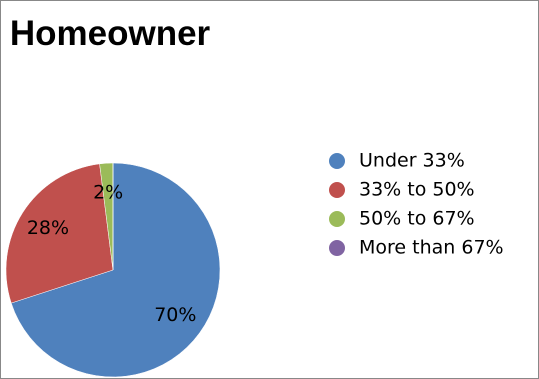 This screenshot has height=379, width=539. Describe the element at coordinates (417, 190) in the screenshot. I see `legend-label: 33% to 50%` at that location.